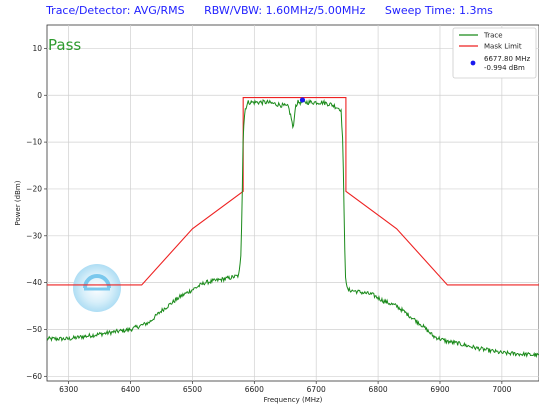 This screenshot has width=539, height=406. What do you see at coordinates (130, 389) in the screenshot?
I see `x-tick-label: 6400` at bounding box center [130, 389].